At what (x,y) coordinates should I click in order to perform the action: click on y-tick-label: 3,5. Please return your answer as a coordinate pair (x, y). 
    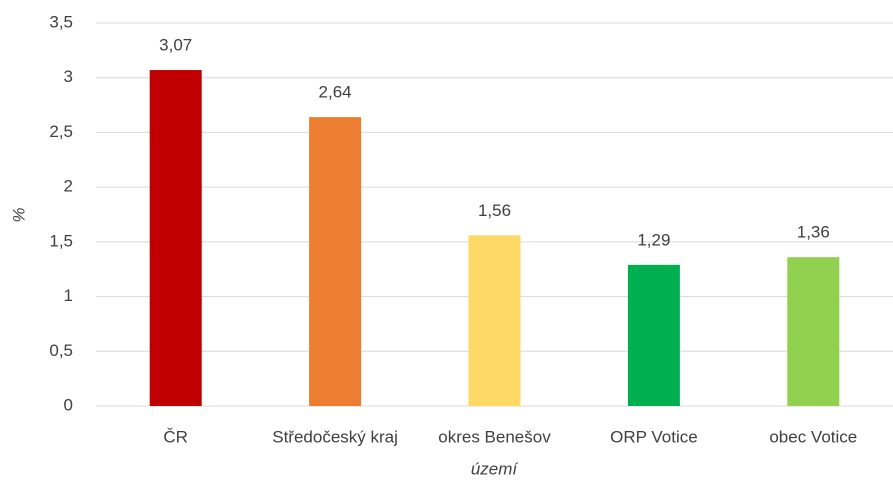
    Looking at the image, I should click on (61, 21).